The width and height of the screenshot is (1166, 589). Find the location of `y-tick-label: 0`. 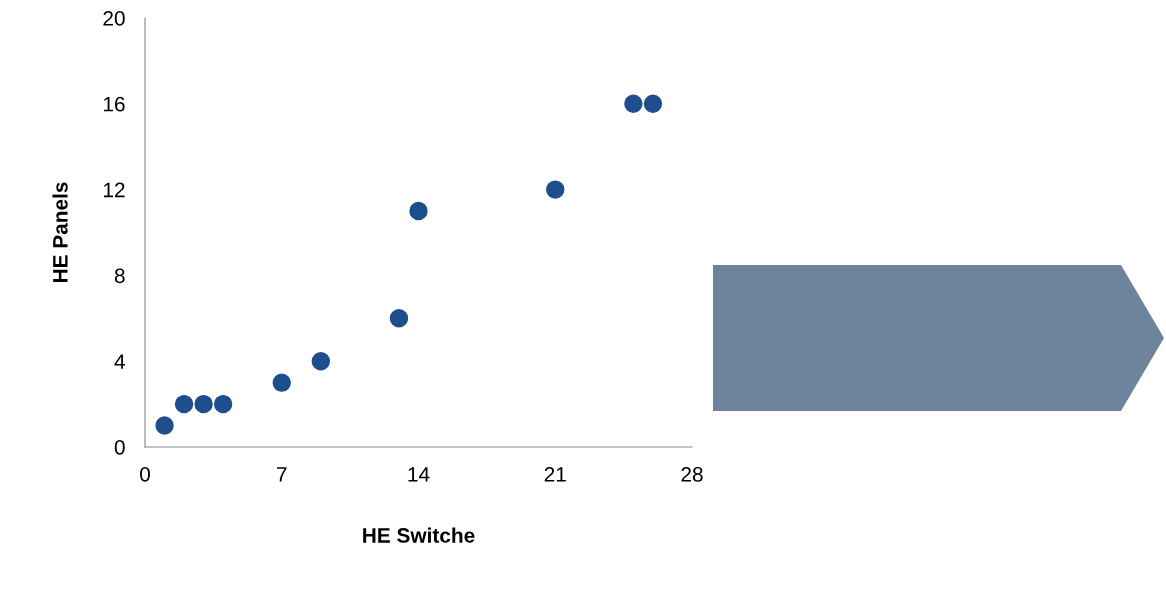

y-tick-label: 0 is located at coordinates (119, 447).